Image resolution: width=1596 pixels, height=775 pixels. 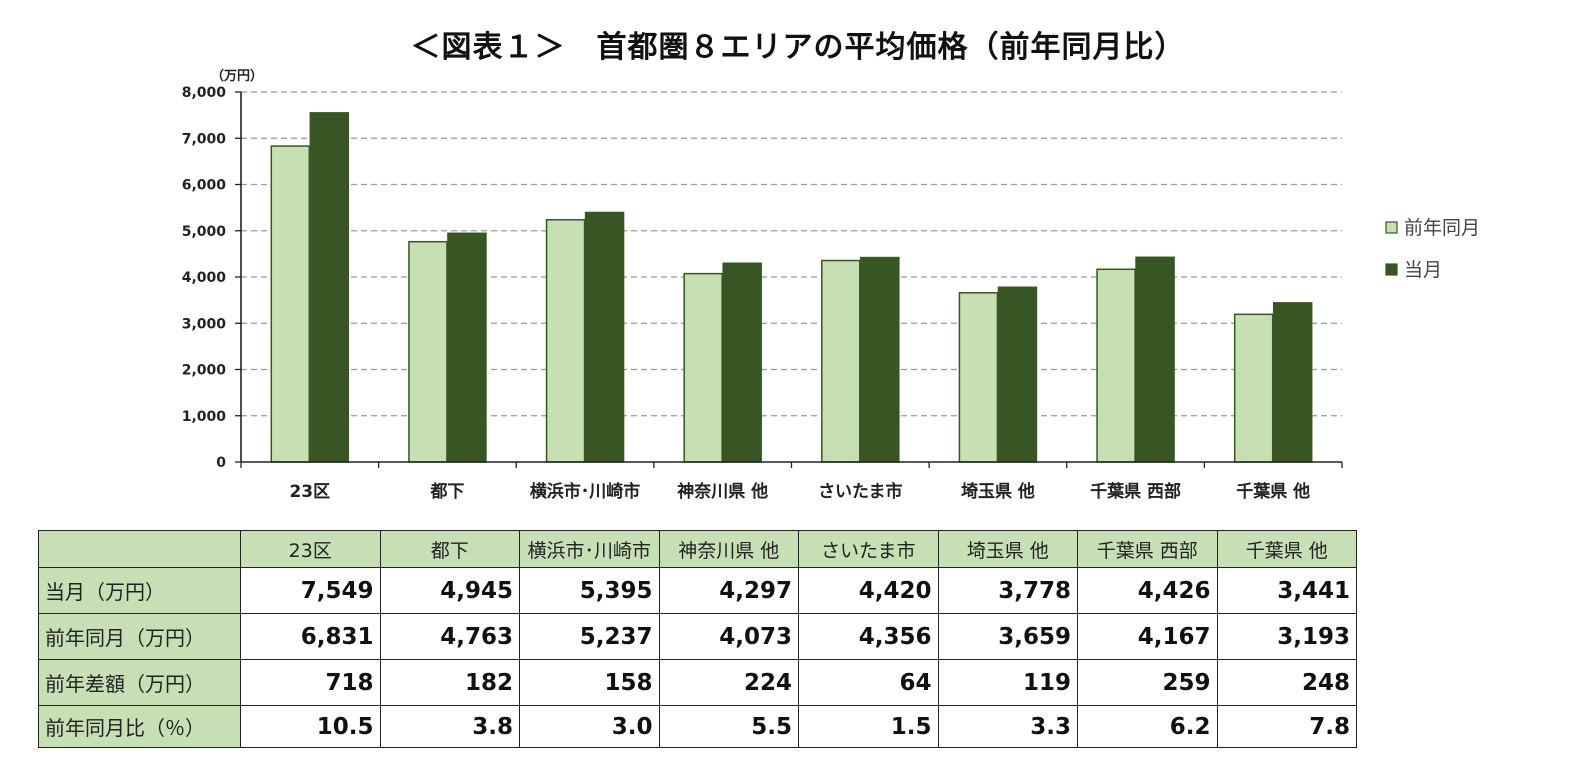 I want to click on column-header: さいたま市, so click(x=868, y=549).